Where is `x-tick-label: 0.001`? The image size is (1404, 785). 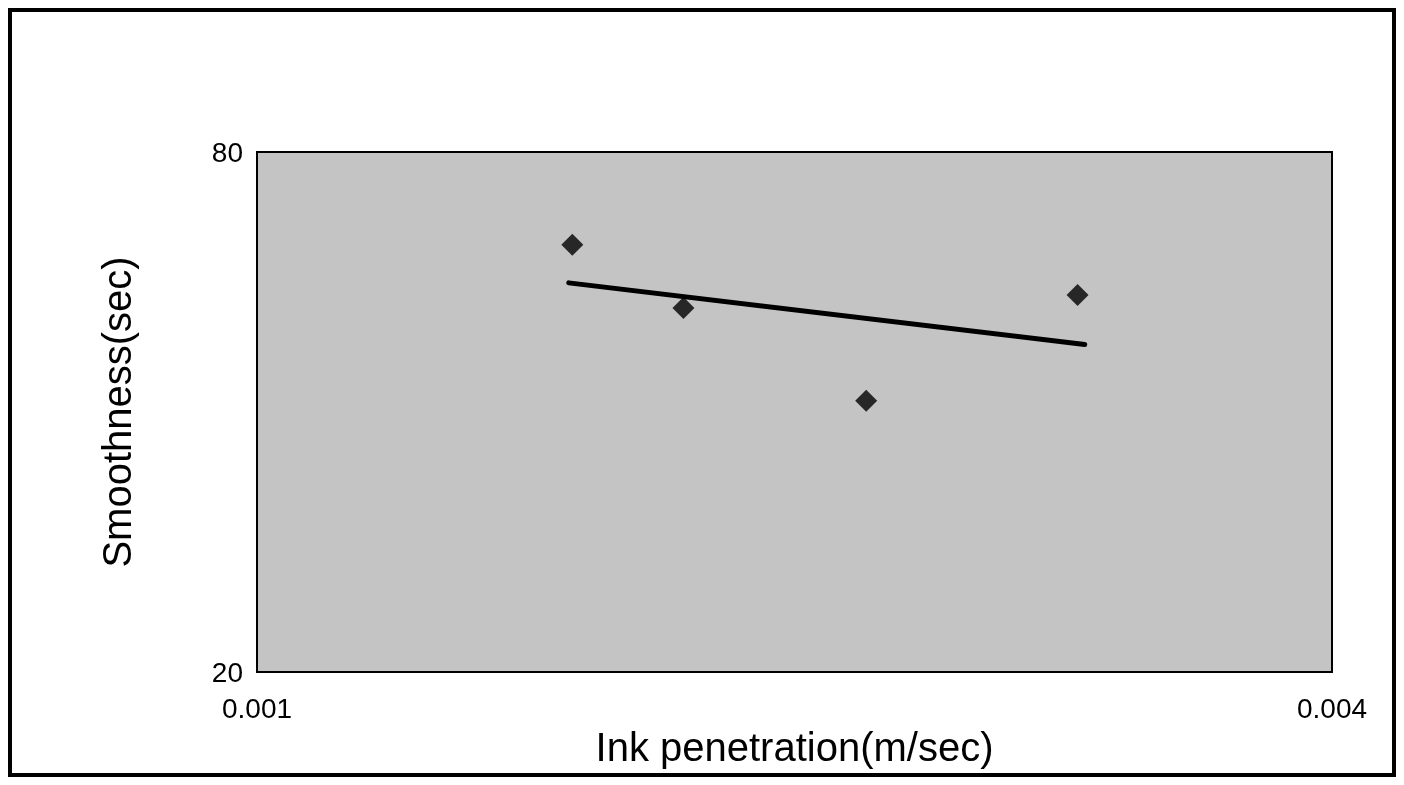 x-tick-label: 0.001 is located at coordinates (257, 708).